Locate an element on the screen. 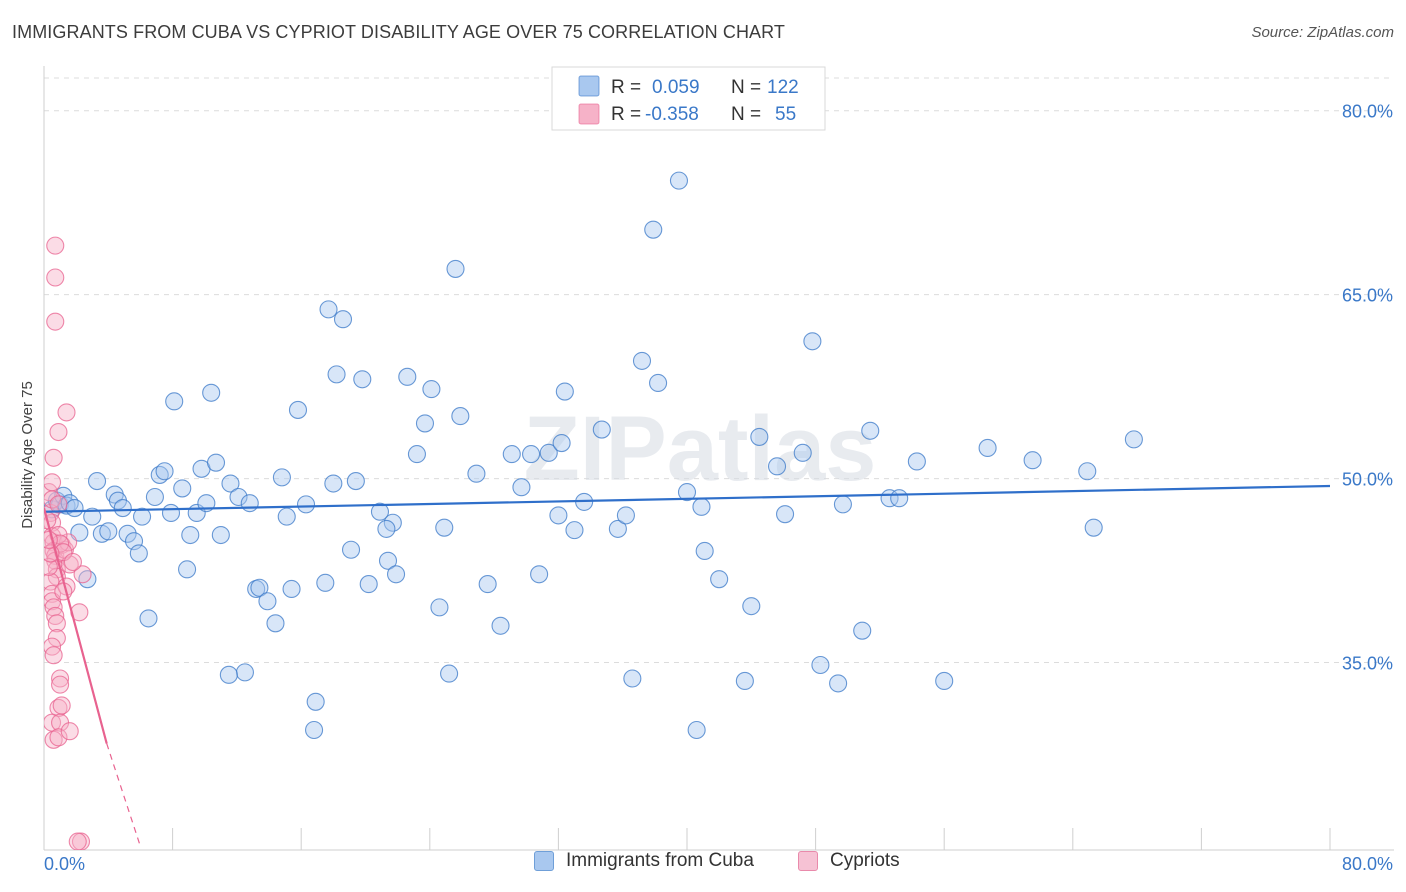  legend-item-cypriot: Cypriots is located at coordinates (849, 861).